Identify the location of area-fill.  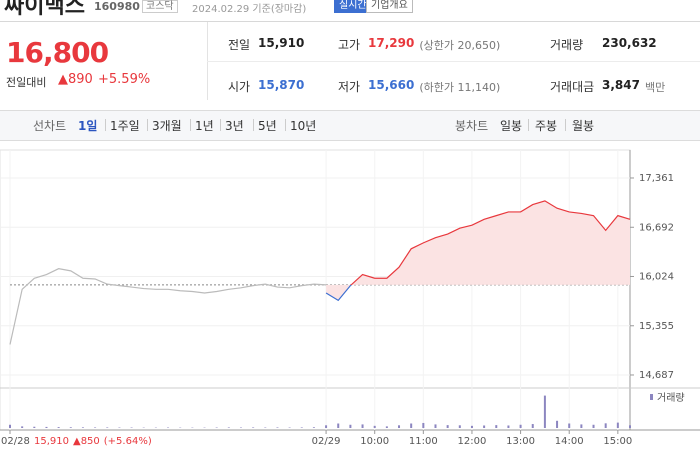
(478, 250).